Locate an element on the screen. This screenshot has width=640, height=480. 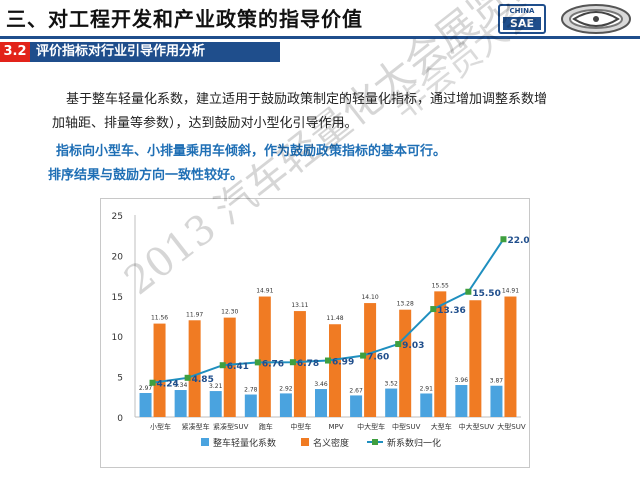
logo-line-1: CHINA is located at coordinates (522, 11).